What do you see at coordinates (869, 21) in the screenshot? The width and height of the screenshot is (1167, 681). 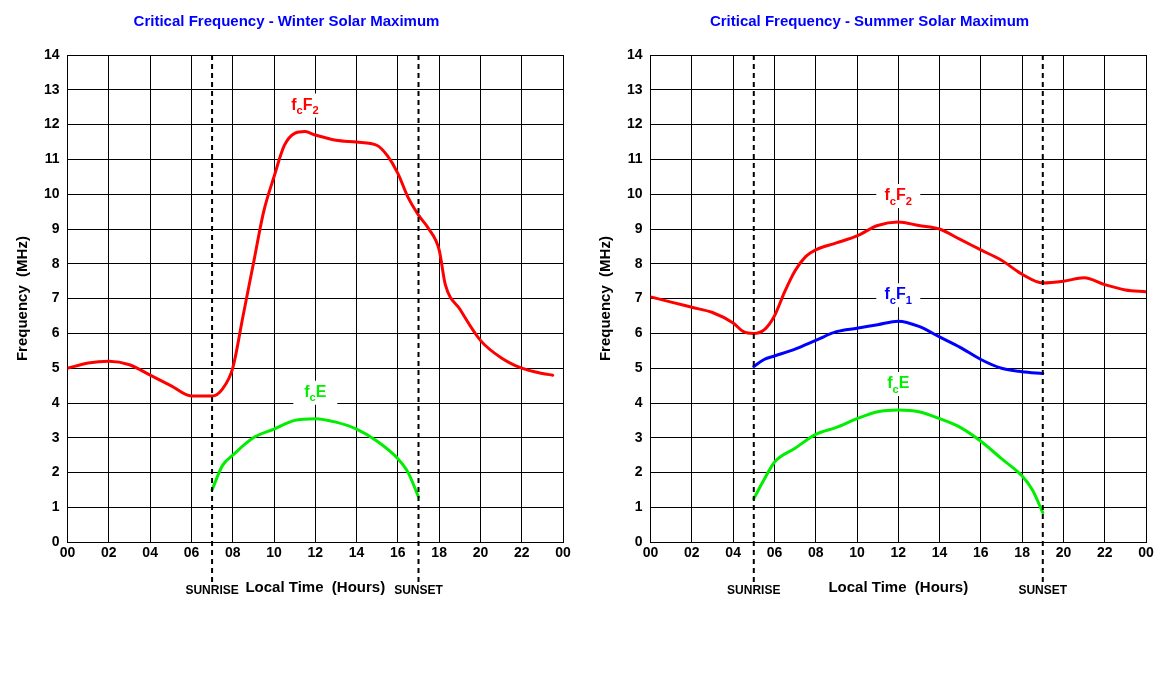 I see `chart-title: Critical Frequency - Summer Solar Maximum` at bounding box center [869, 21].